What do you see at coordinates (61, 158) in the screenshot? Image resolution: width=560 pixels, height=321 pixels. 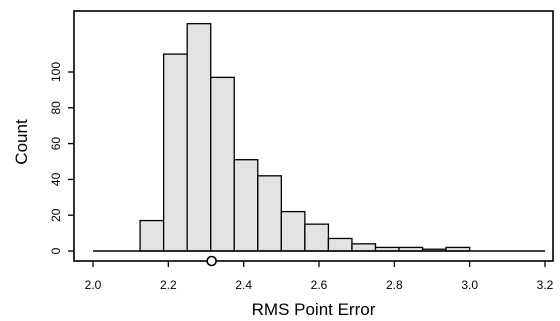 I see `y-axis-ticks: 0 20 40 60 80 100` at bounding box center [61, 158].